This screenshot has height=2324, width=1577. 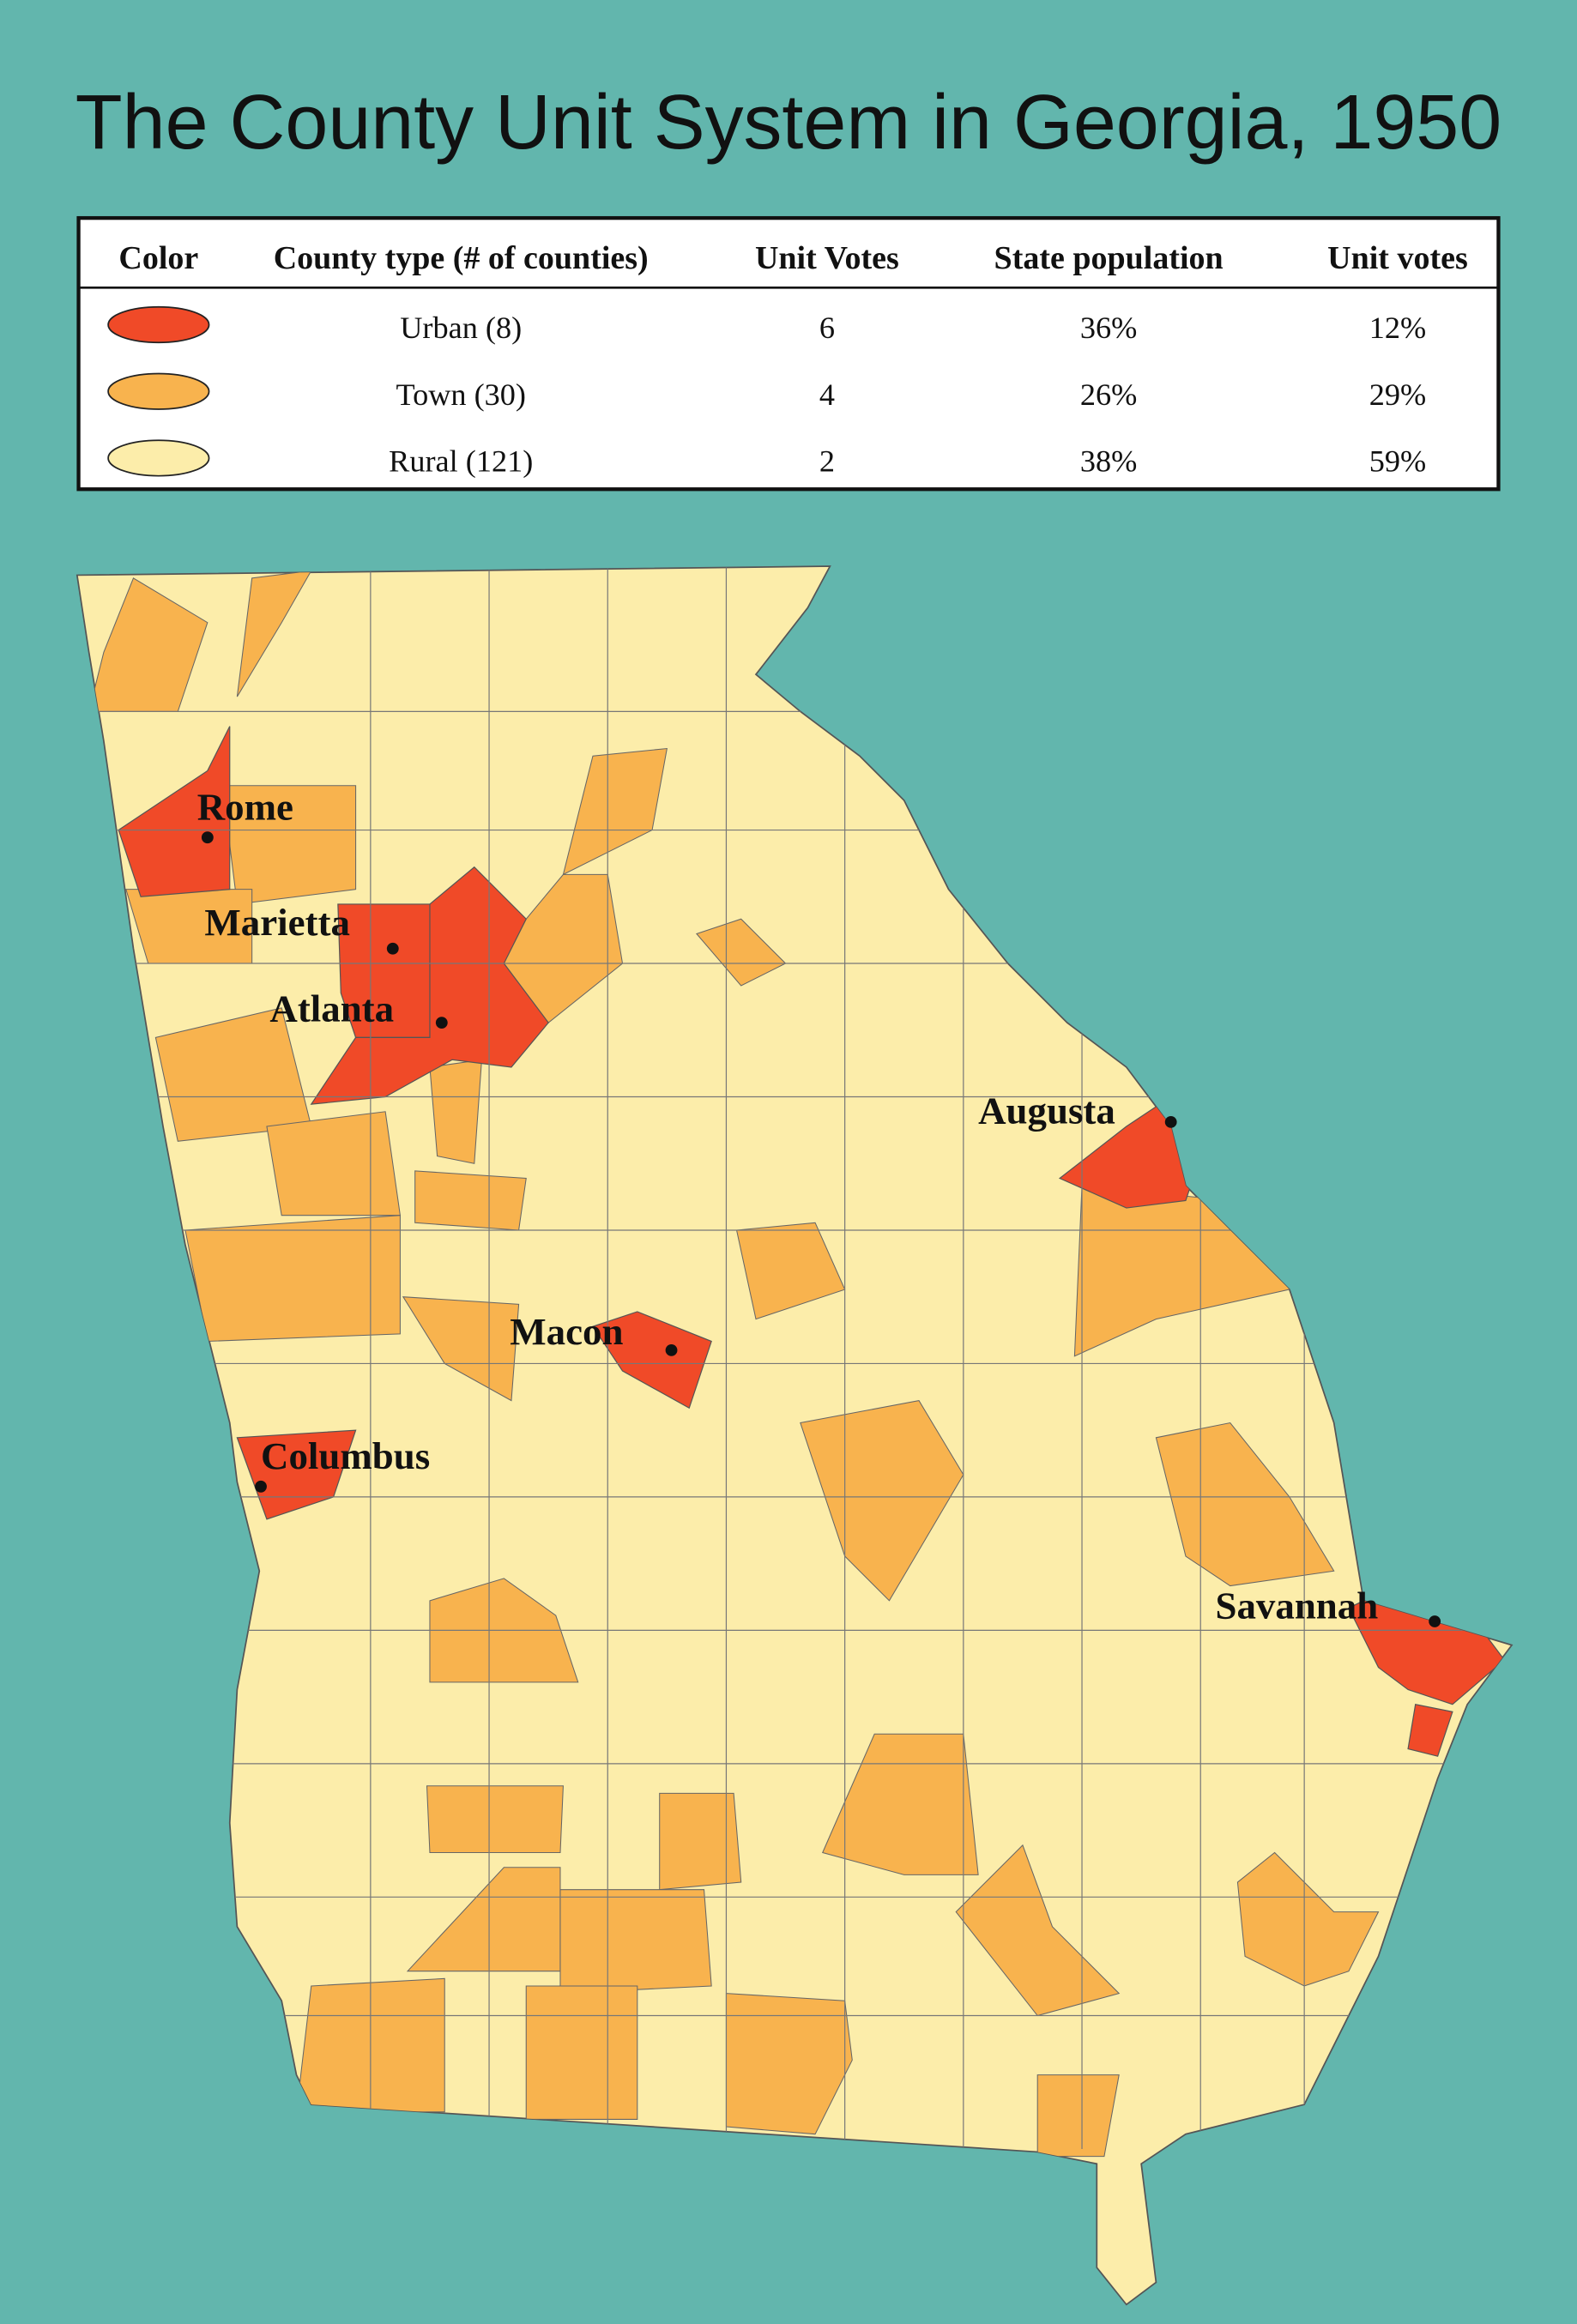 I want to click on legend-table, so click(x=788, y=353).